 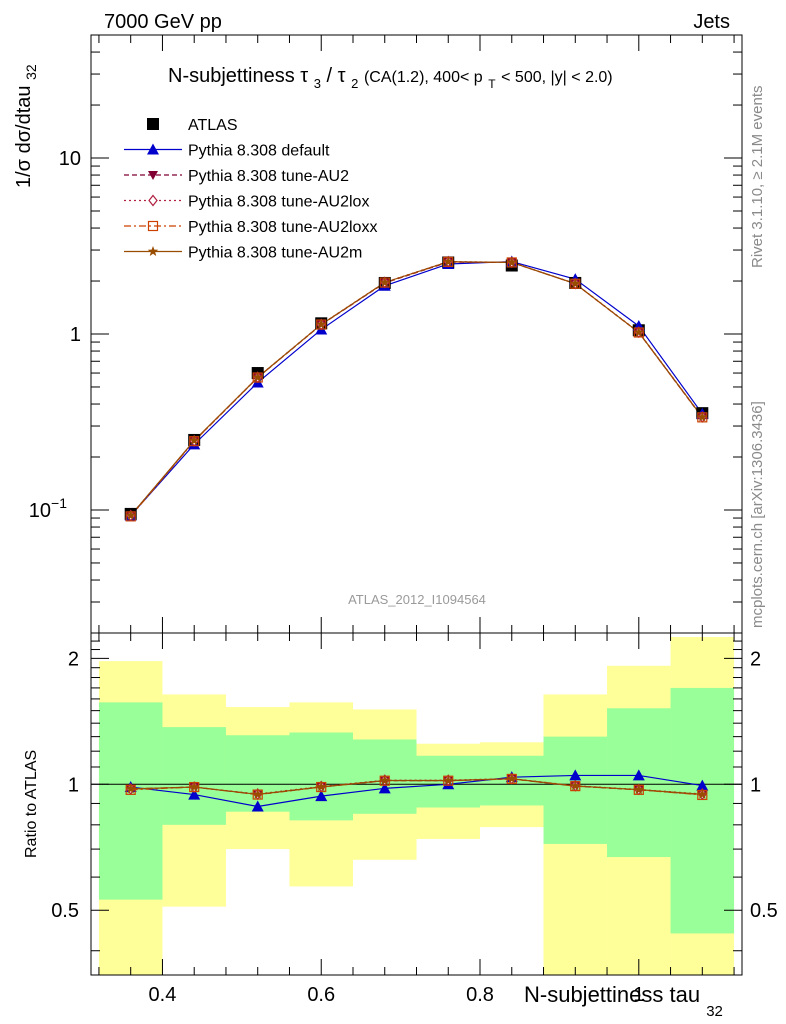 What do you see at coordinates (711, 22) in the screenshot?
I see `header-right: Jets` at bounding box center [711, 22].